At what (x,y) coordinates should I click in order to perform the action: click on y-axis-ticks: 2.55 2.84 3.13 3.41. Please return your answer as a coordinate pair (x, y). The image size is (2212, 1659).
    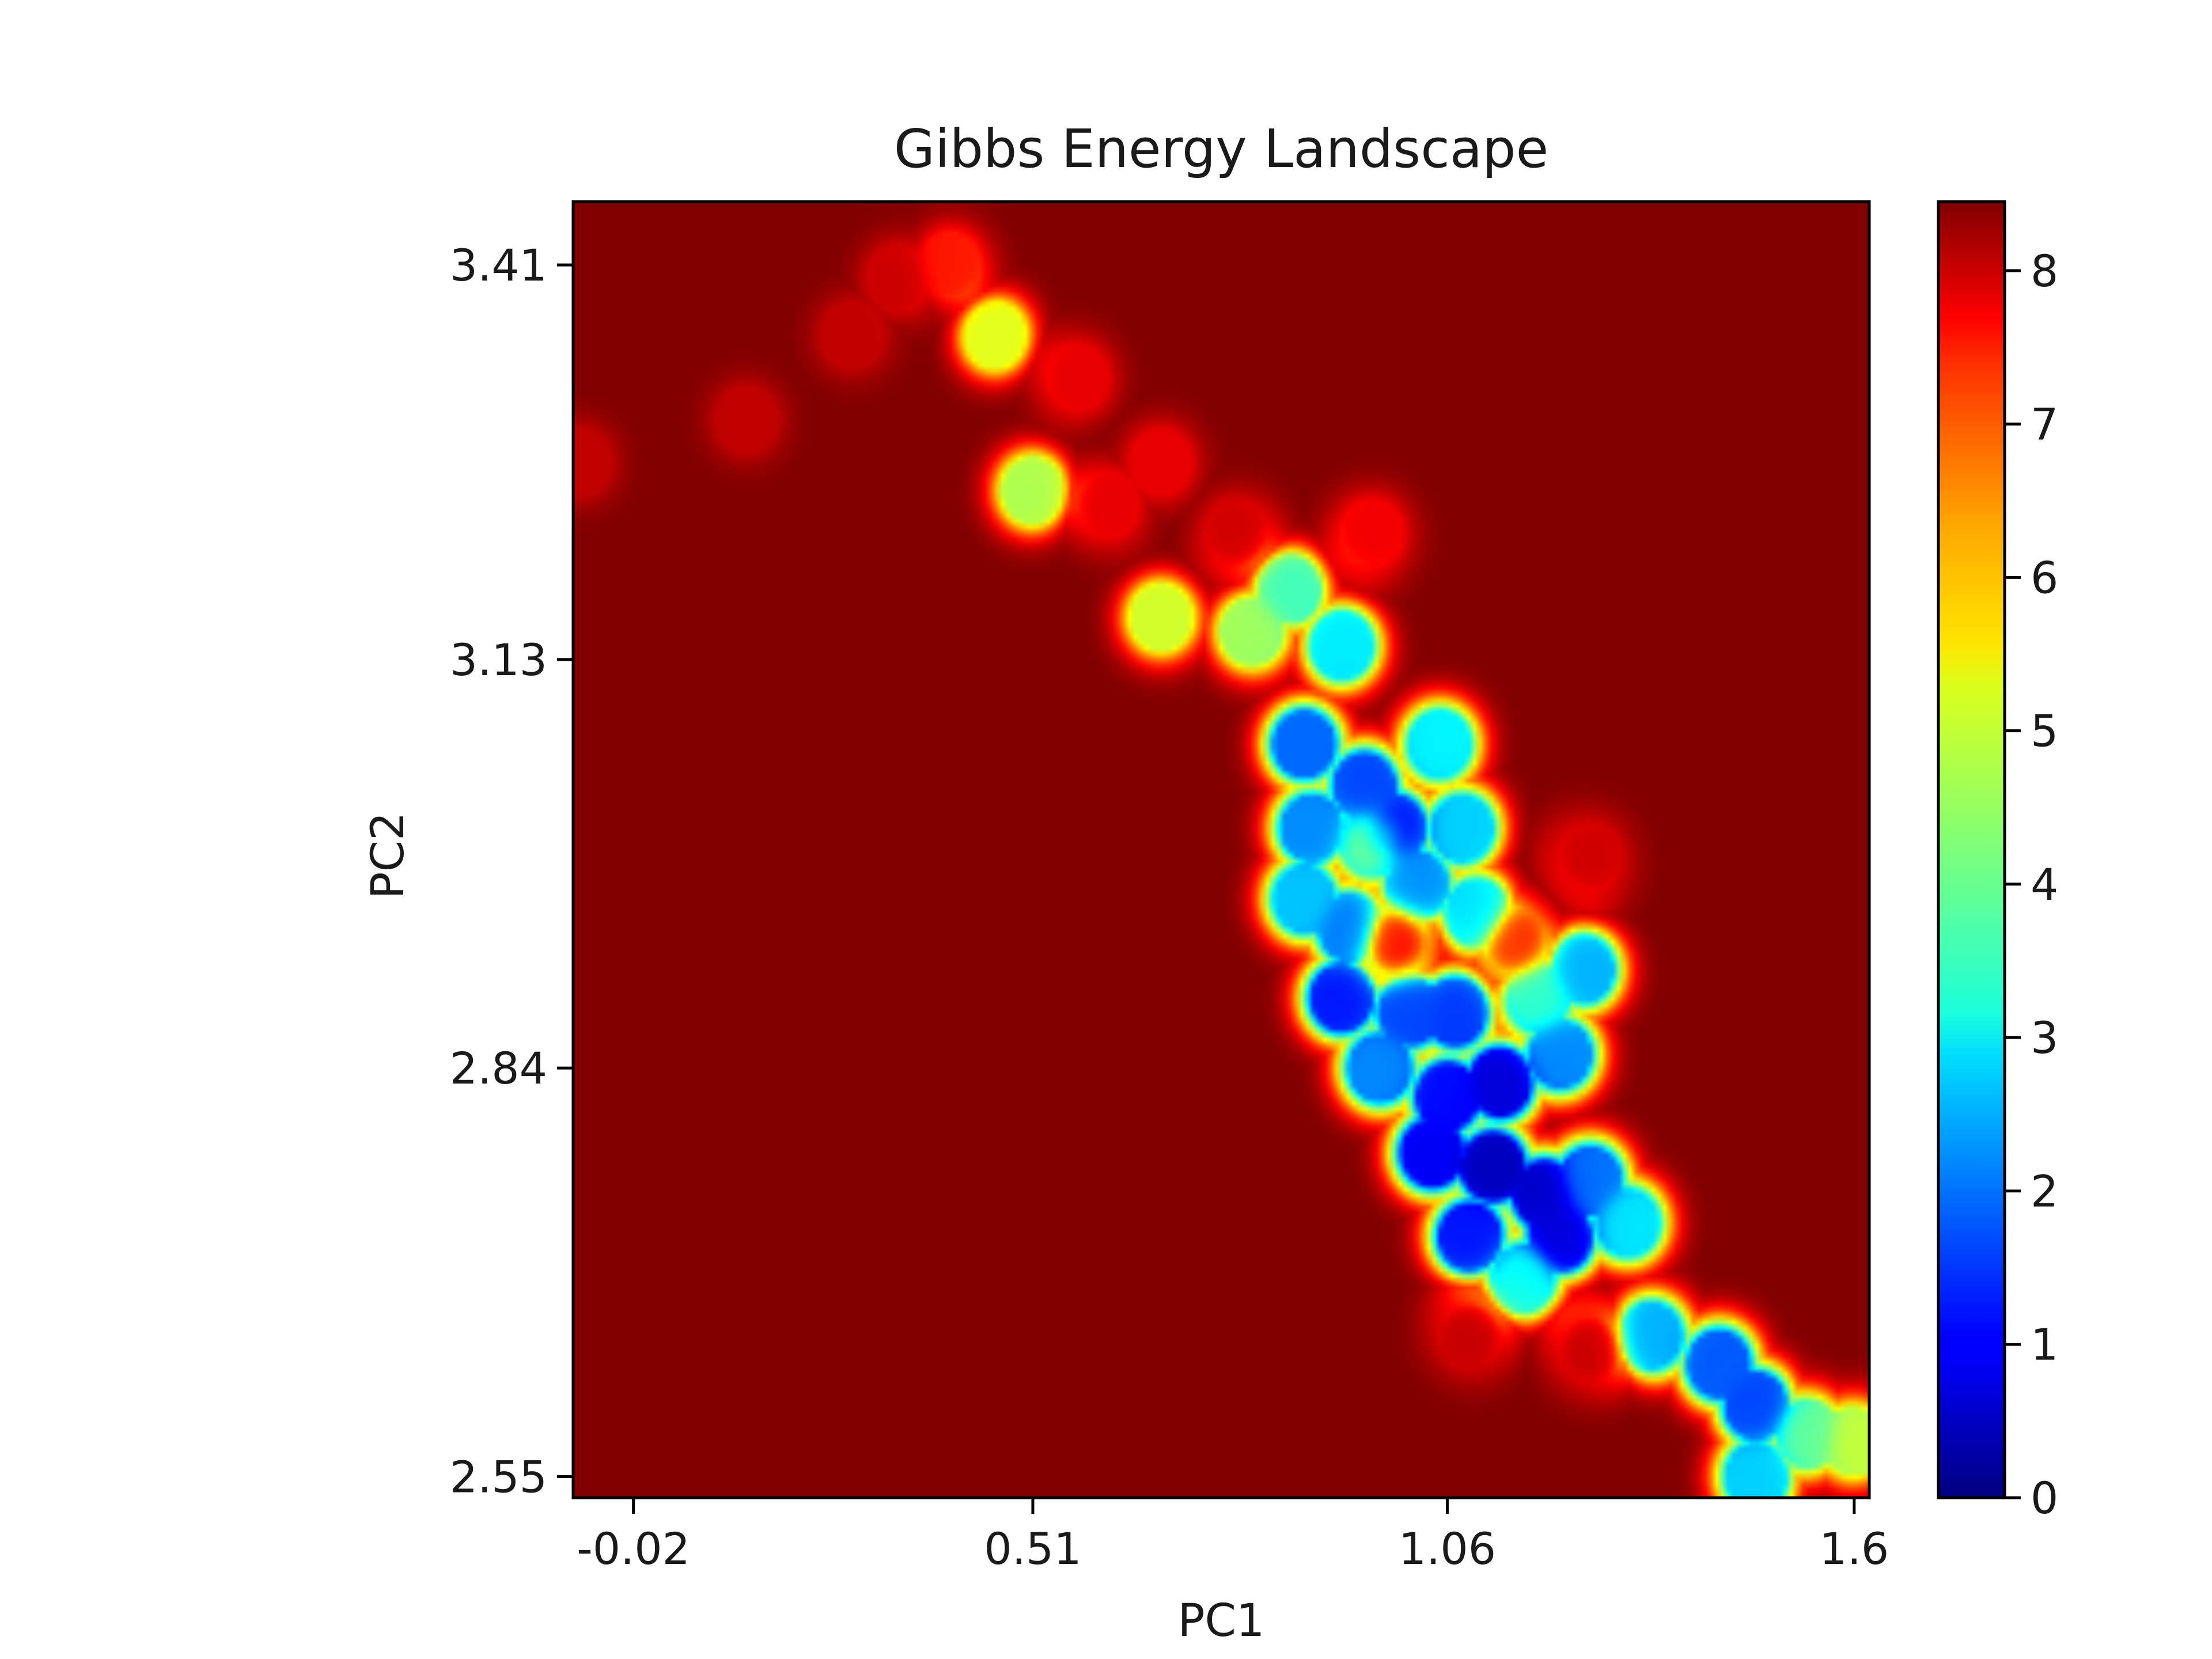
    Looking at the image, I should click on (511, 871).